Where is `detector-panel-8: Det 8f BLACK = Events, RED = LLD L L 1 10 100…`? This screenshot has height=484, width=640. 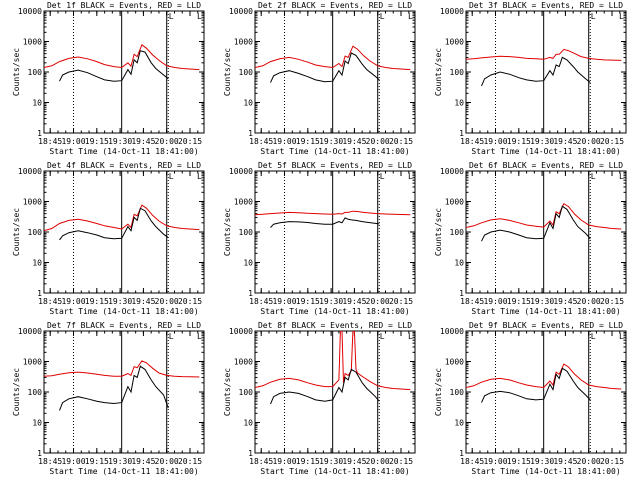
detector-panel-8: Det 8f BLACK = Events, RED = LLD L L 1 10 100… is located at coordinates (319, 398).